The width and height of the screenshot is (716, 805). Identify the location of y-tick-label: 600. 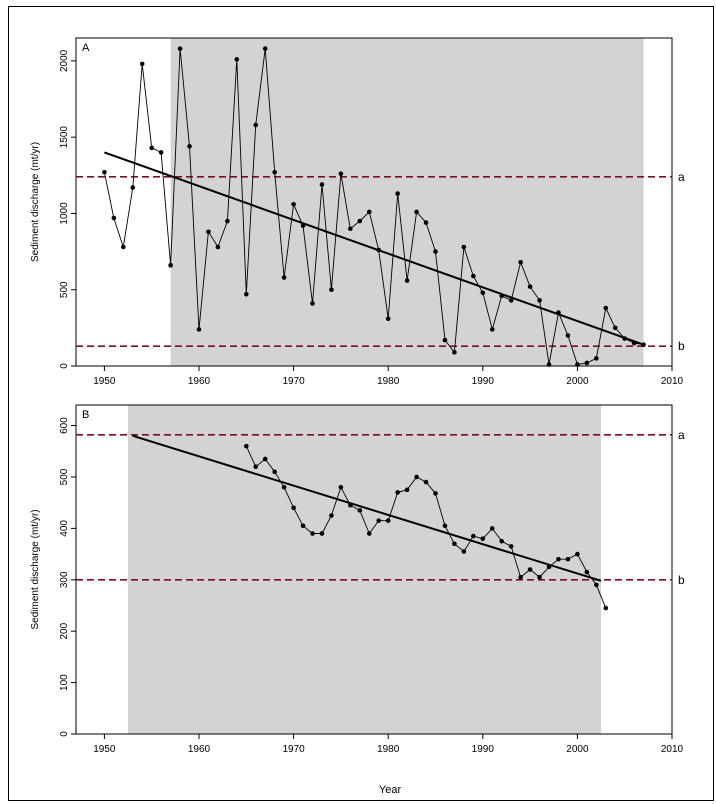
(64, 425).